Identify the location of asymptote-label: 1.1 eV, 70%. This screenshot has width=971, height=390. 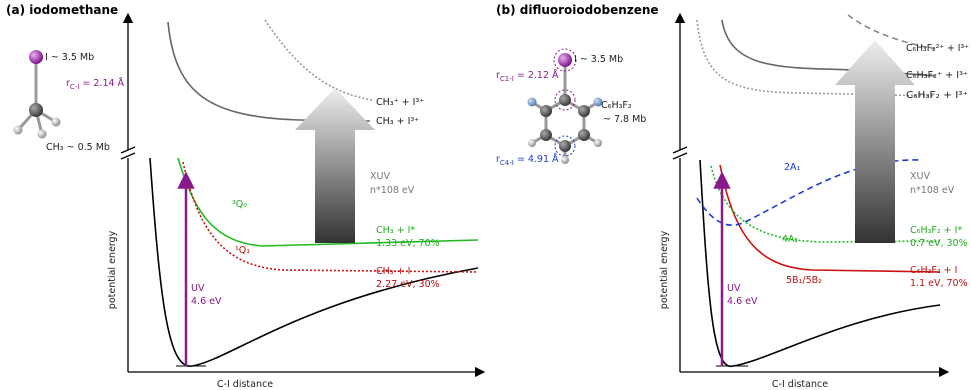
(939, 283).